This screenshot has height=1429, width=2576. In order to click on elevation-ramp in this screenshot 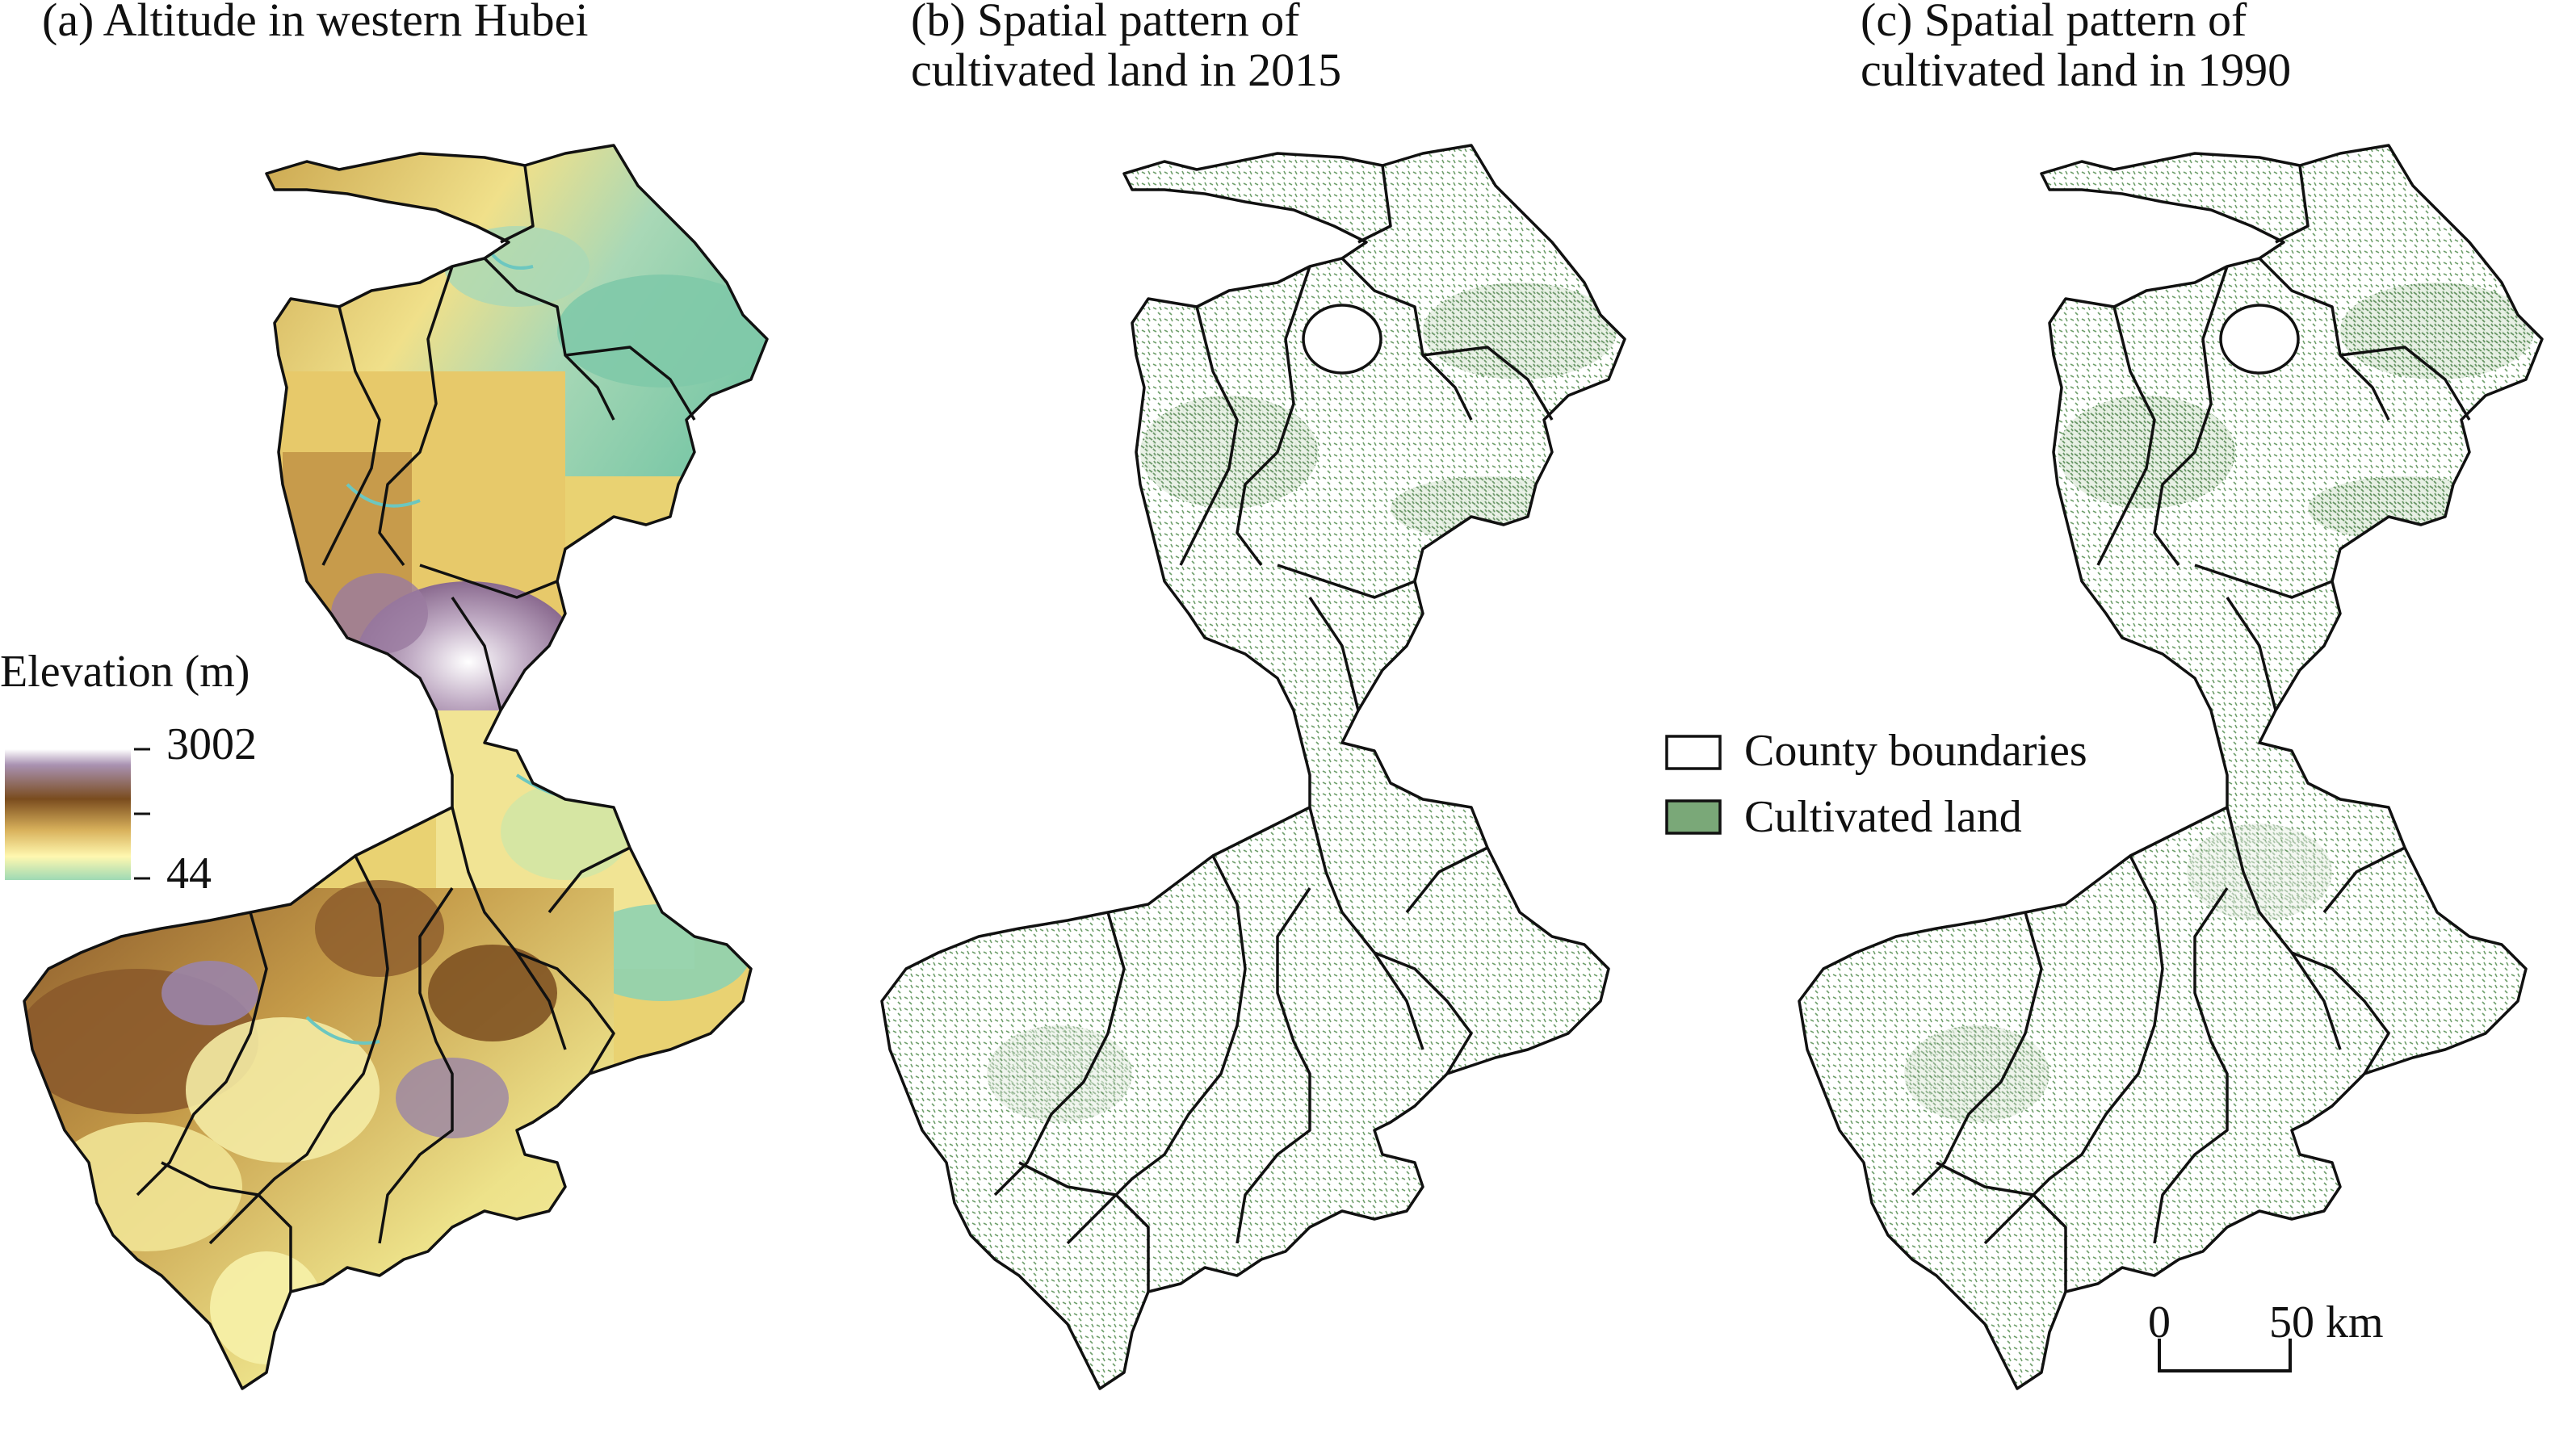, I will do `click(68, 814)`.